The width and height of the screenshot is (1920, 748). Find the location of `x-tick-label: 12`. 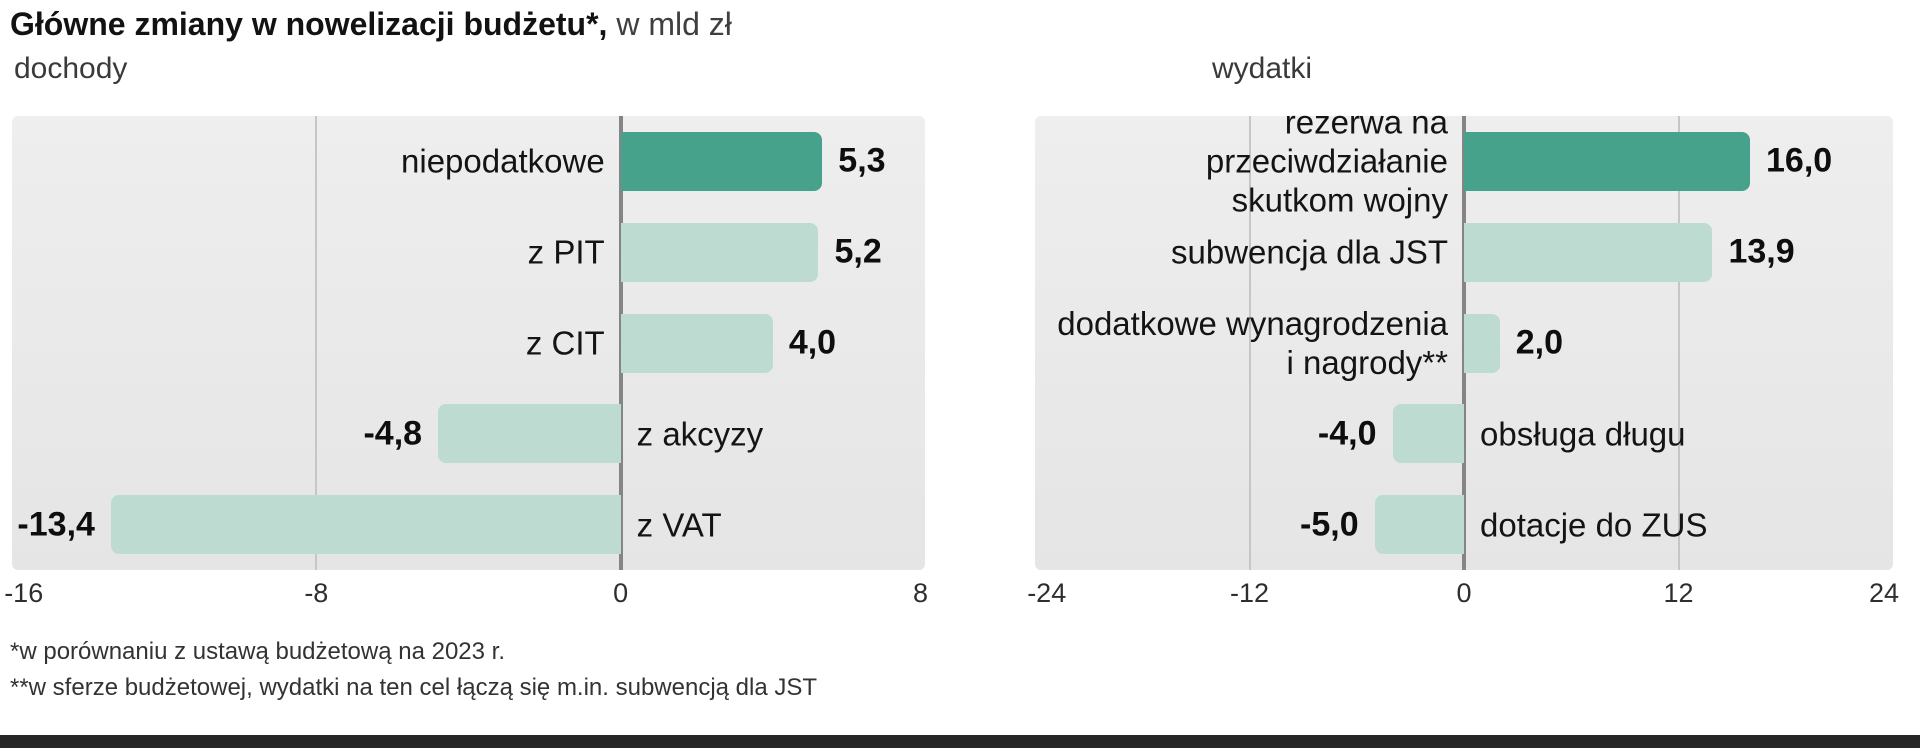

x-tick-label: 12 is located at coordinates (1678, 593).